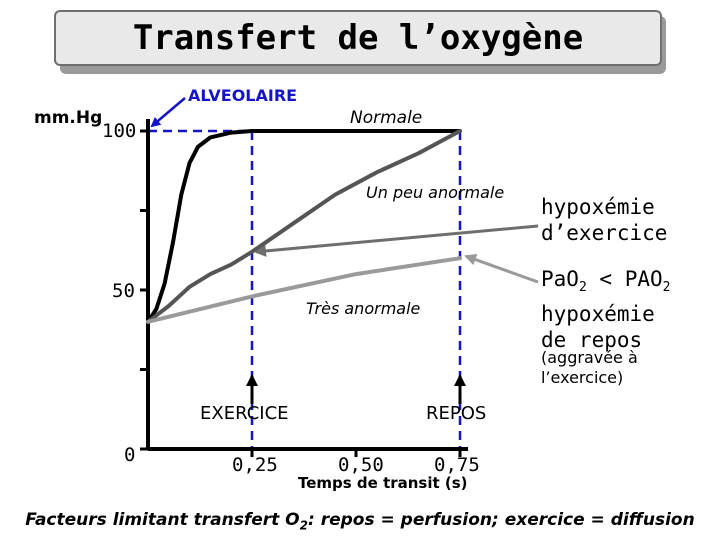  What do you see at coordinates (303, 525) in the screenshot?
I see `footer-subscript: 2` at bounding box center [303, 525].